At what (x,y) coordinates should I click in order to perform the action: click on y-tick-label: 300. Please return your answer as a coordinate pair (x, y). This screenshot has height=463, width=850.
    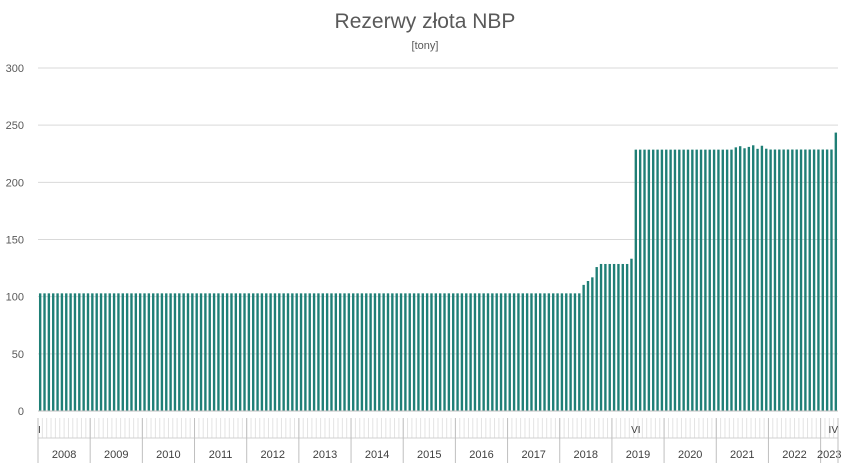
    Looking at the image, I should click on (15, 69).